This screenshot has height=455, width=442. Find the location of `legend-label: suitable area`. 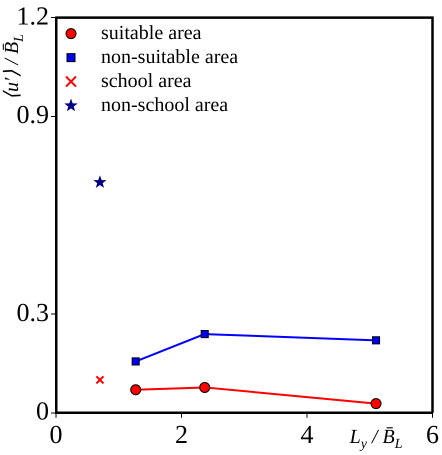

legend-label: suitable area is located at coordinates (151, 33).